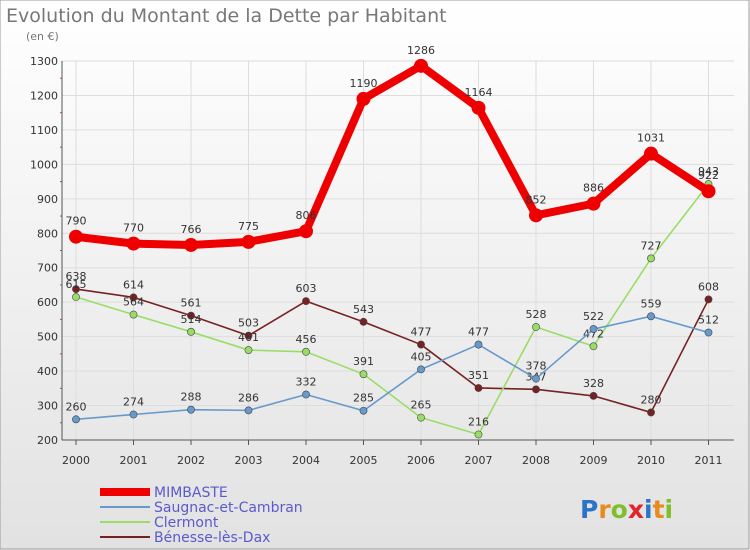 This screenshot has width=750, height=550. I want to click on data-label: 775, so click(248, 226).